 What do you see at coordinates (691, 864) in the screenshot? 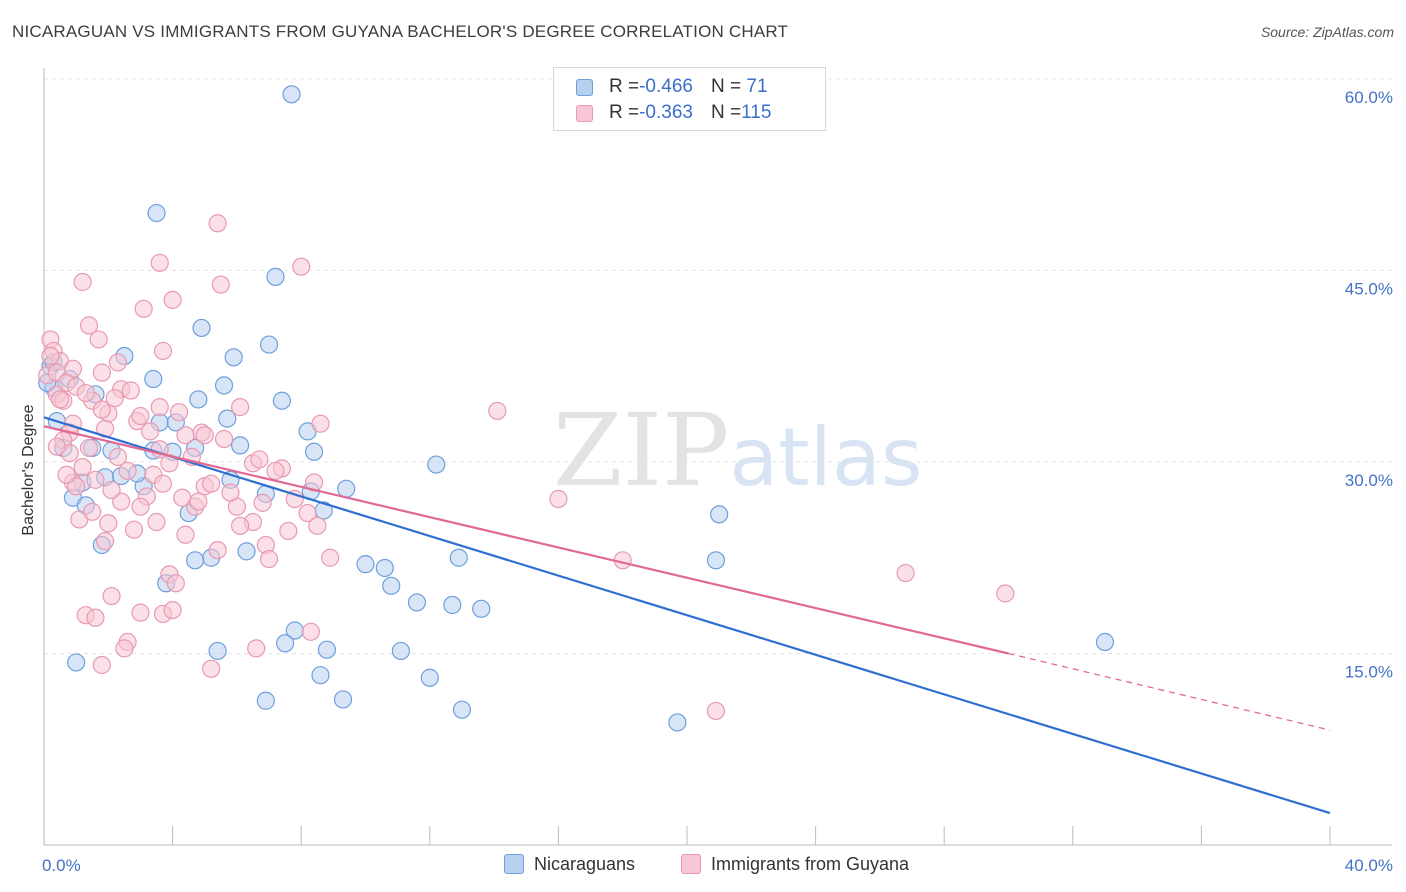
I see `bottom-legend-swatch-guyana` at bounding box center [691, 864].